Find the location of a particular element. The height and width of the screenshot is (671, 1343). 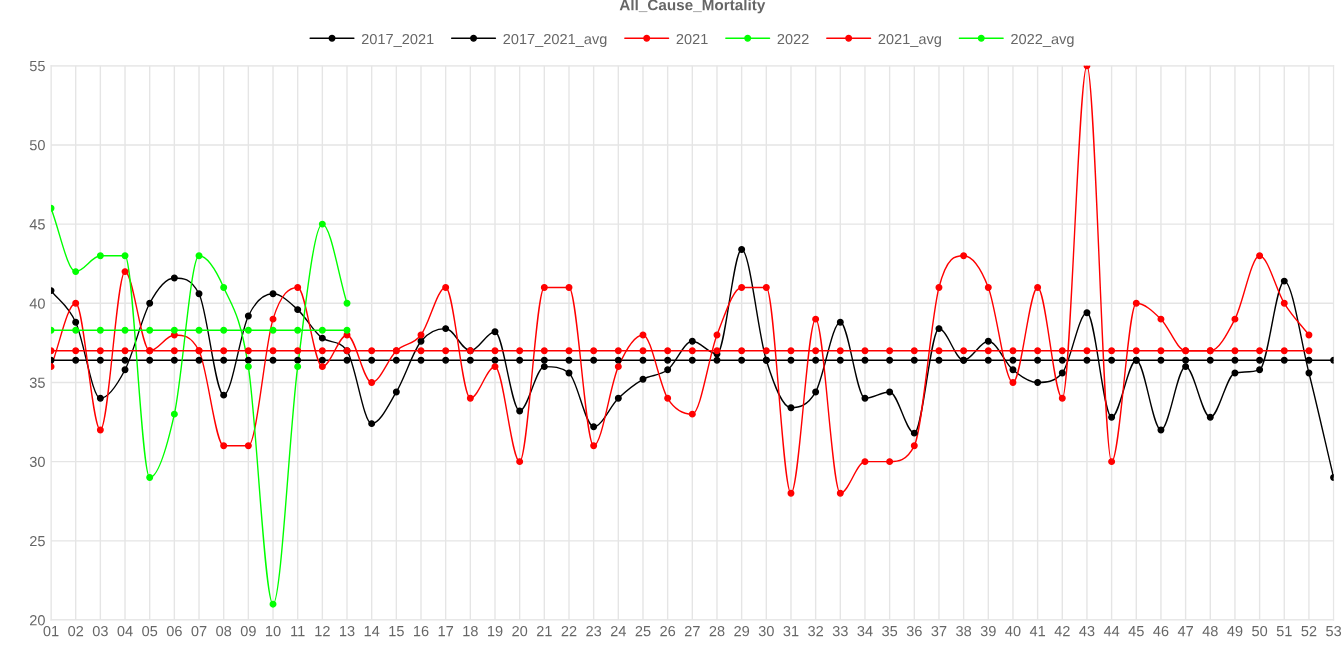

x-tick-label: 19 is located at coordinates (495, 631).